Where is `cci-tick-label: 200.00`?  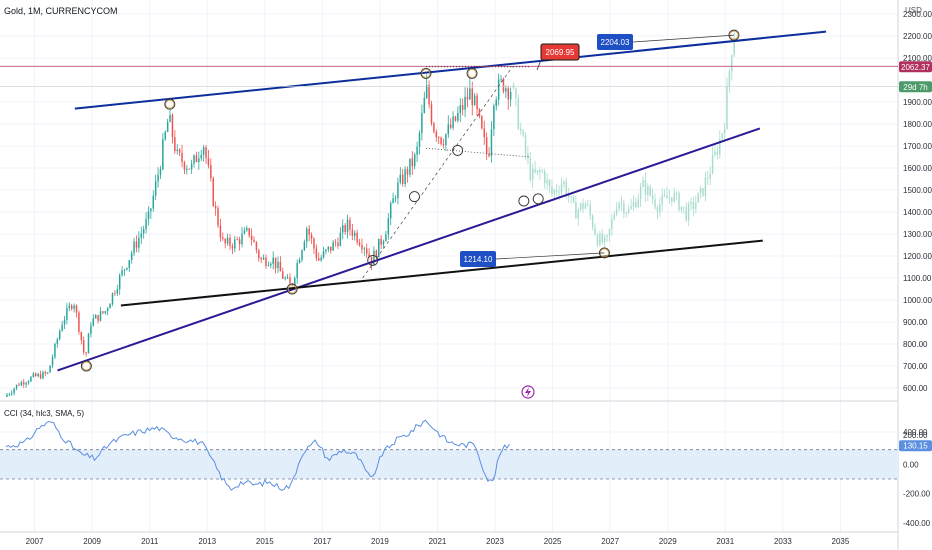
cci-tick-label: 200.00 is located at coordinates (915, 435).